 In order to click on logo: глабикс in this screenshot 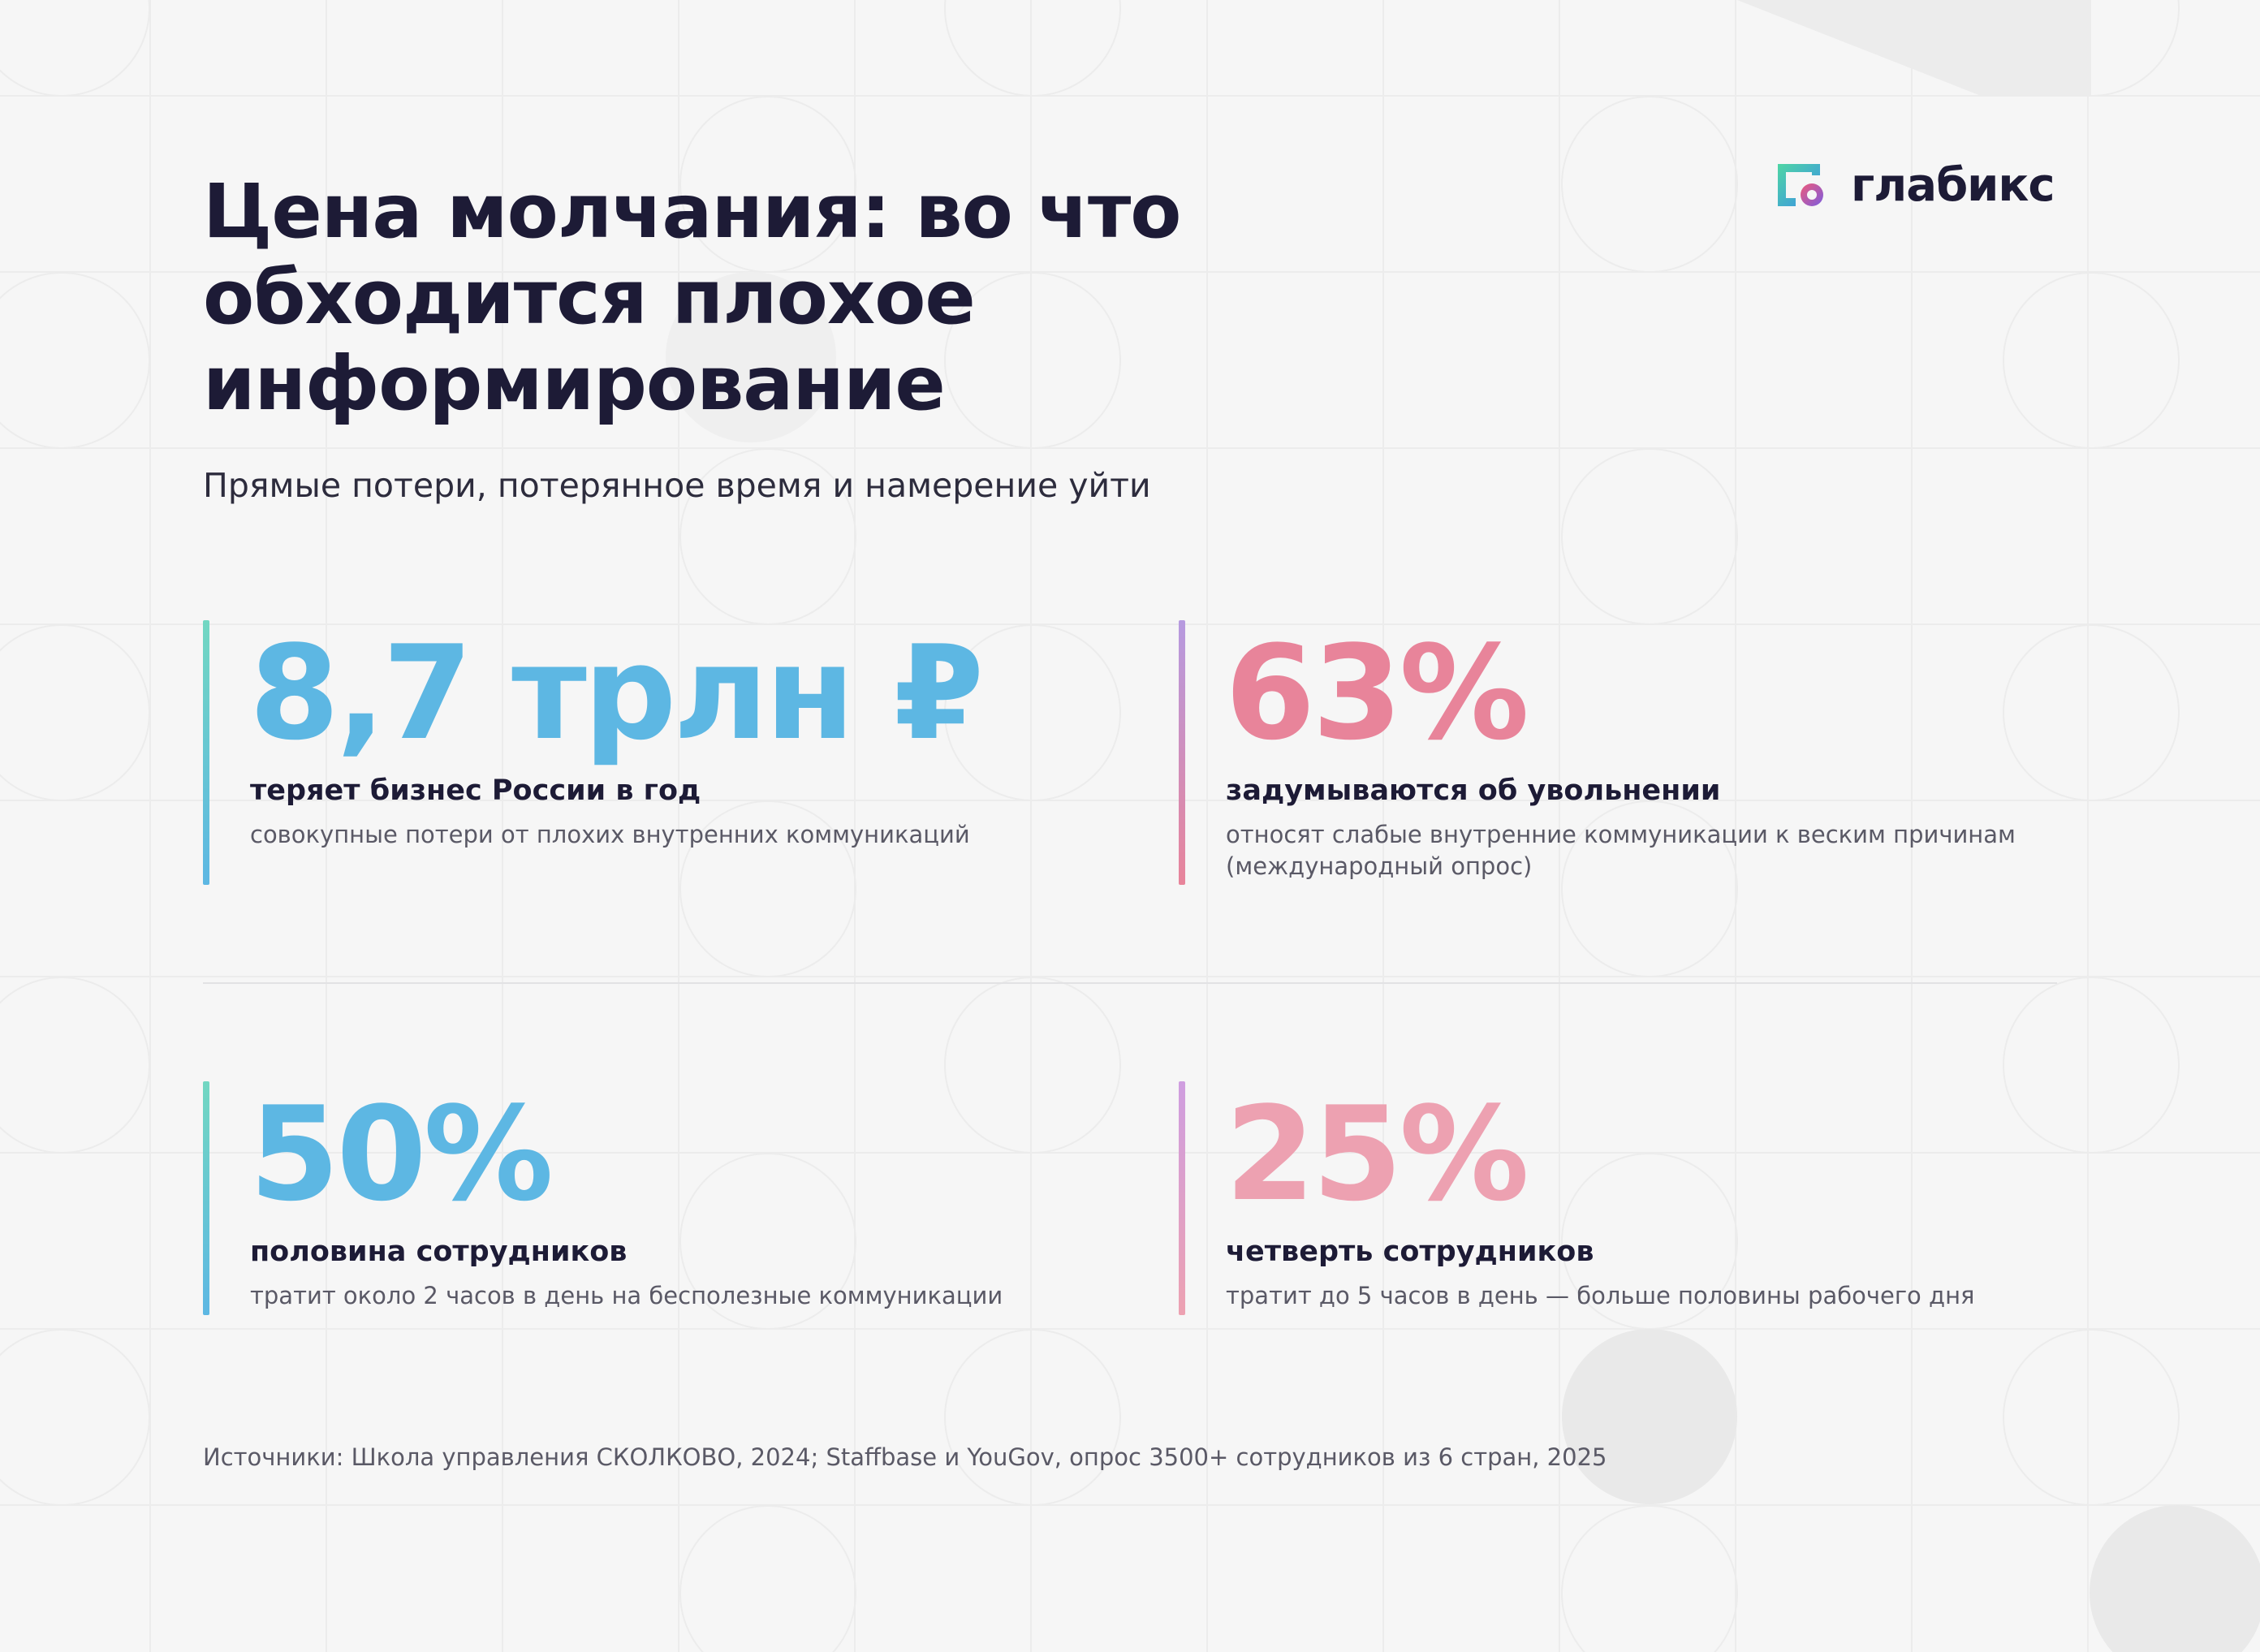, I will do `click(1914, 185)`.